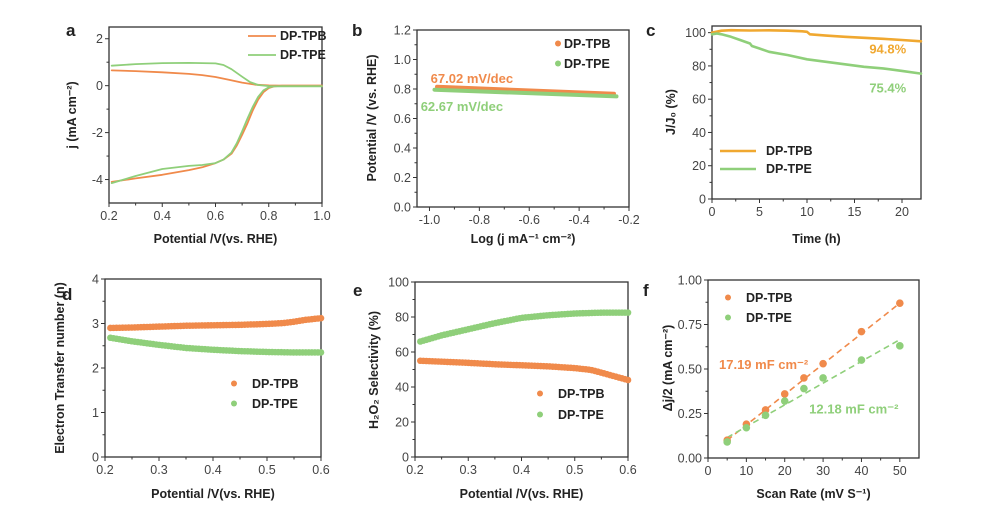 This screenshot has width=981, height=519. Describe the element at coordinates (629, 220) in the screenshot. I see `x-tick-label: -0.2` at that location.